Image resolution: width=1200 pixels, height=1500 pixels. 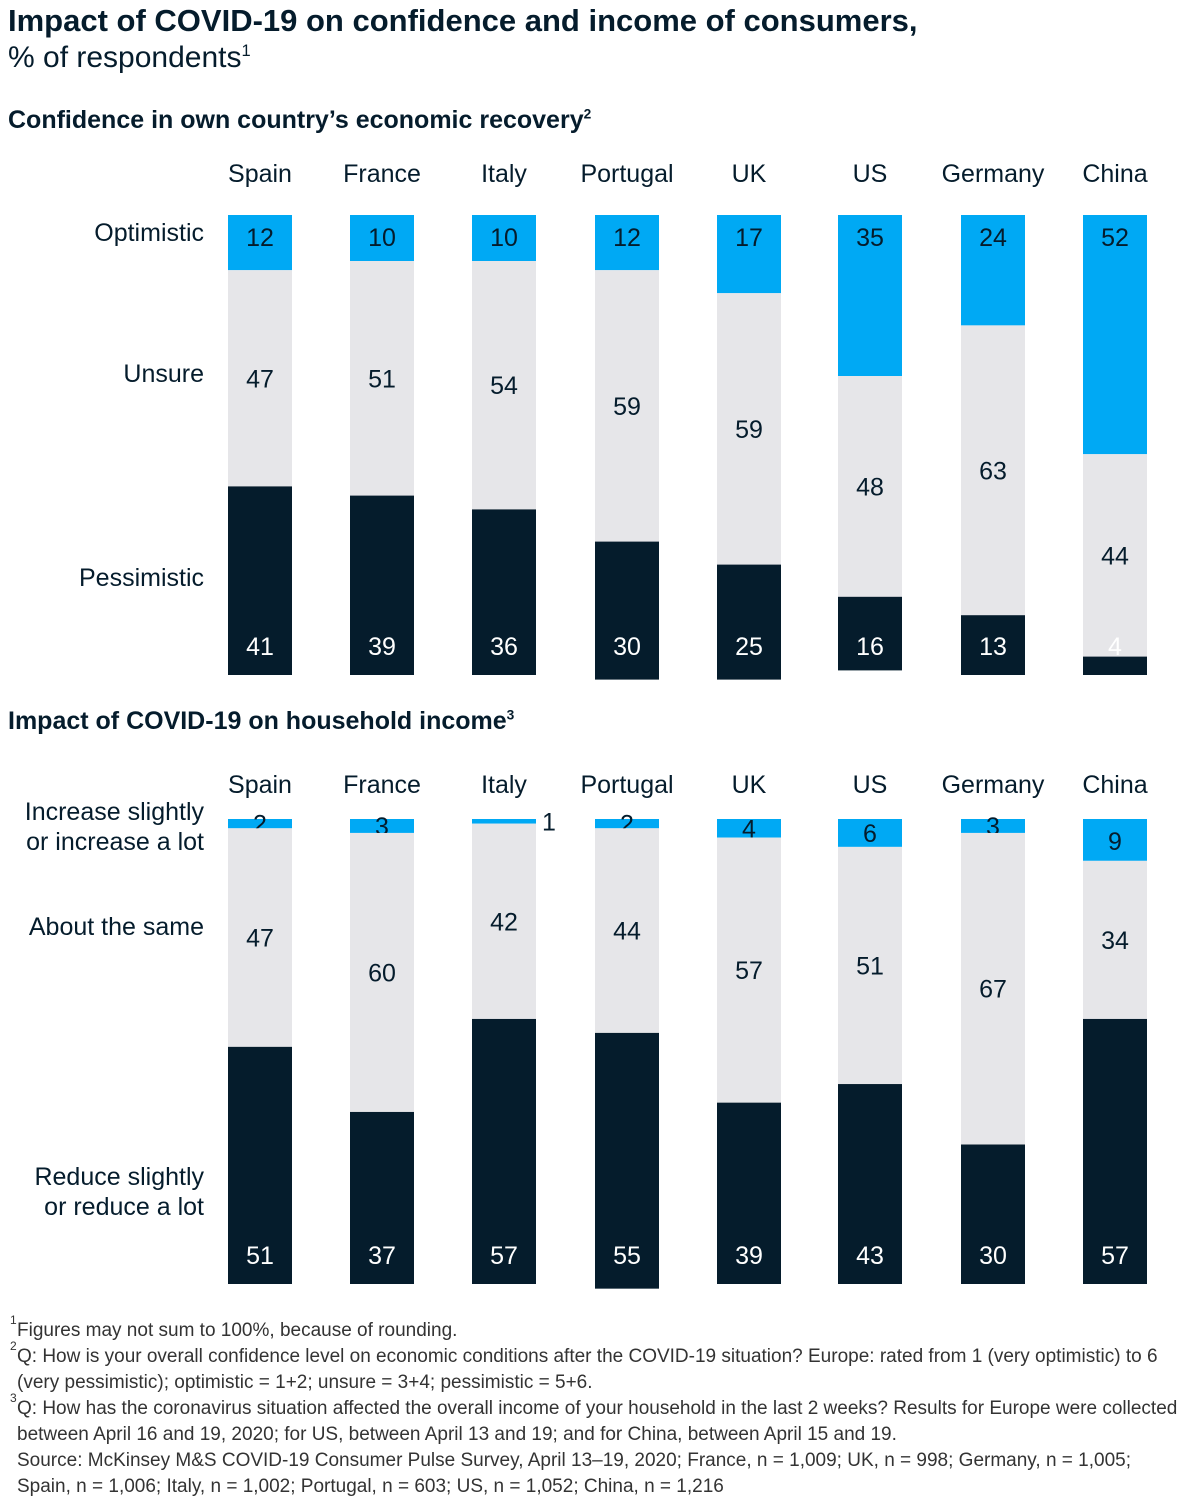 What do you see at coordinates (510, 715) in the screenshot?
I see `income-footnote-ref: 3` at bounding box center [510, 715].